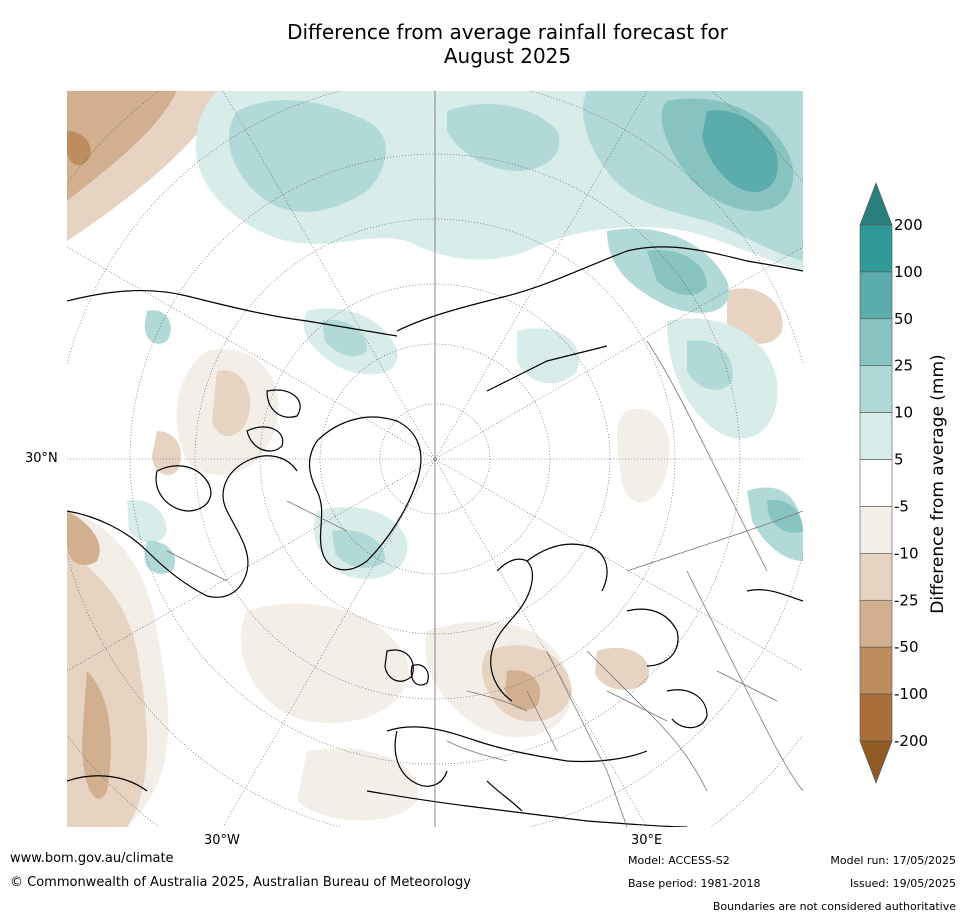 Image resolution: width=965 pixels, height=919 pixels. Describe the element at coordinates (92, 858) in the screenshot. I see `footer-url: www.bom.gov.au/climate` at that location.